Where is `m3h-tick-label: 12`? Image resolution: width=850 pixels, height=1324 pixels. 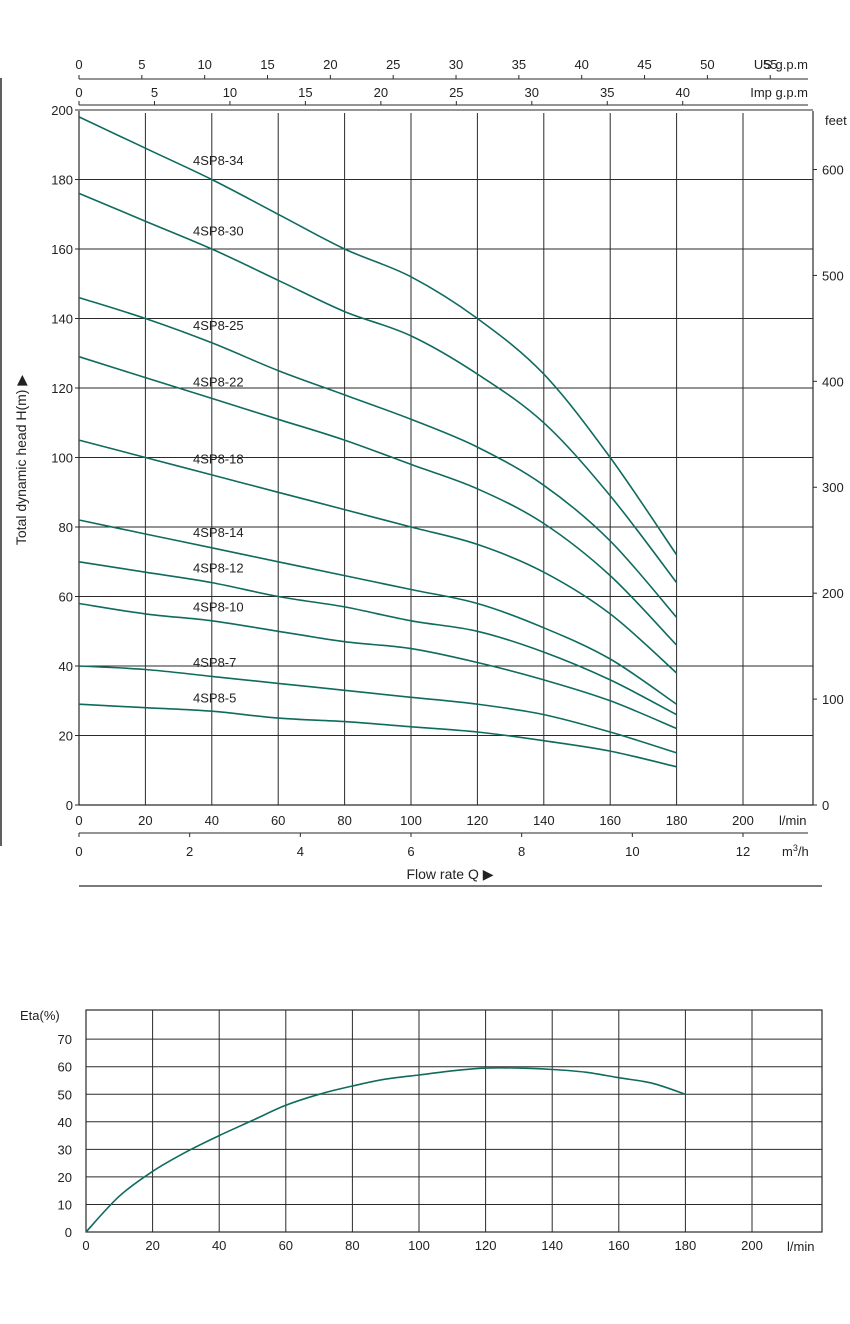
m3h-tick-label: 12 is located at coordinates (743, 851).